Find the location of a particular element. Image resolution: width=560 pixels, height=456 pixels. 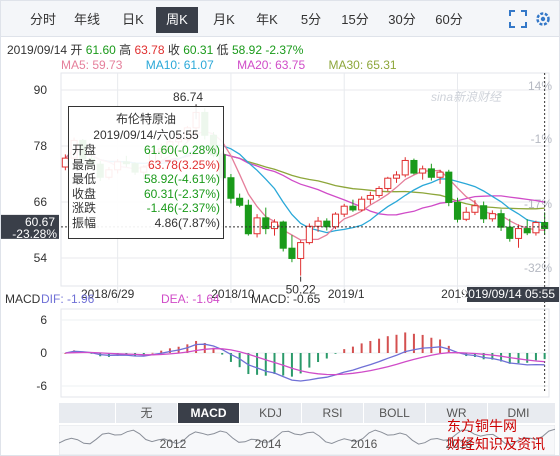

tooltip-row-change: 涨跌 -1.46(-2.37%) is located at coordinates (146, 208).